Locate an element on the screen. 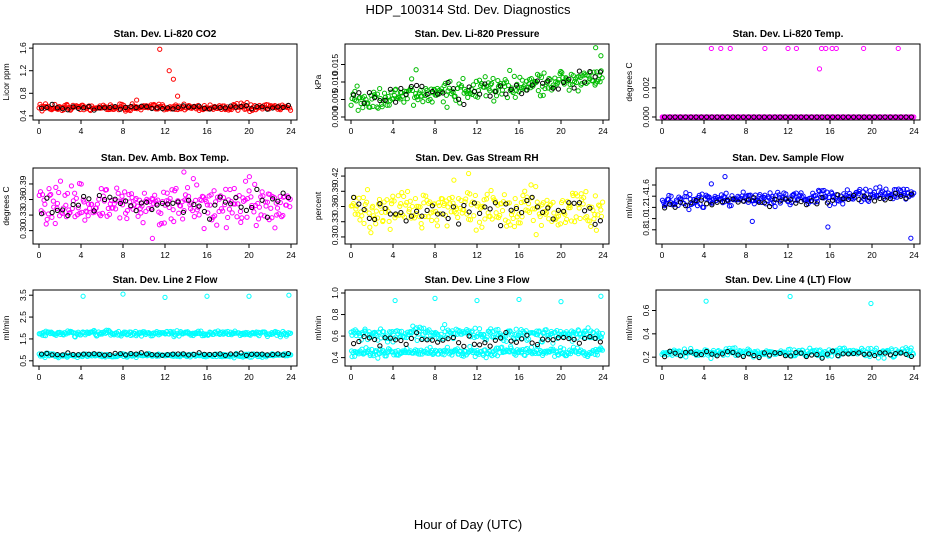  y-tick-label: 0.39 is located at coordinates (23, 183).